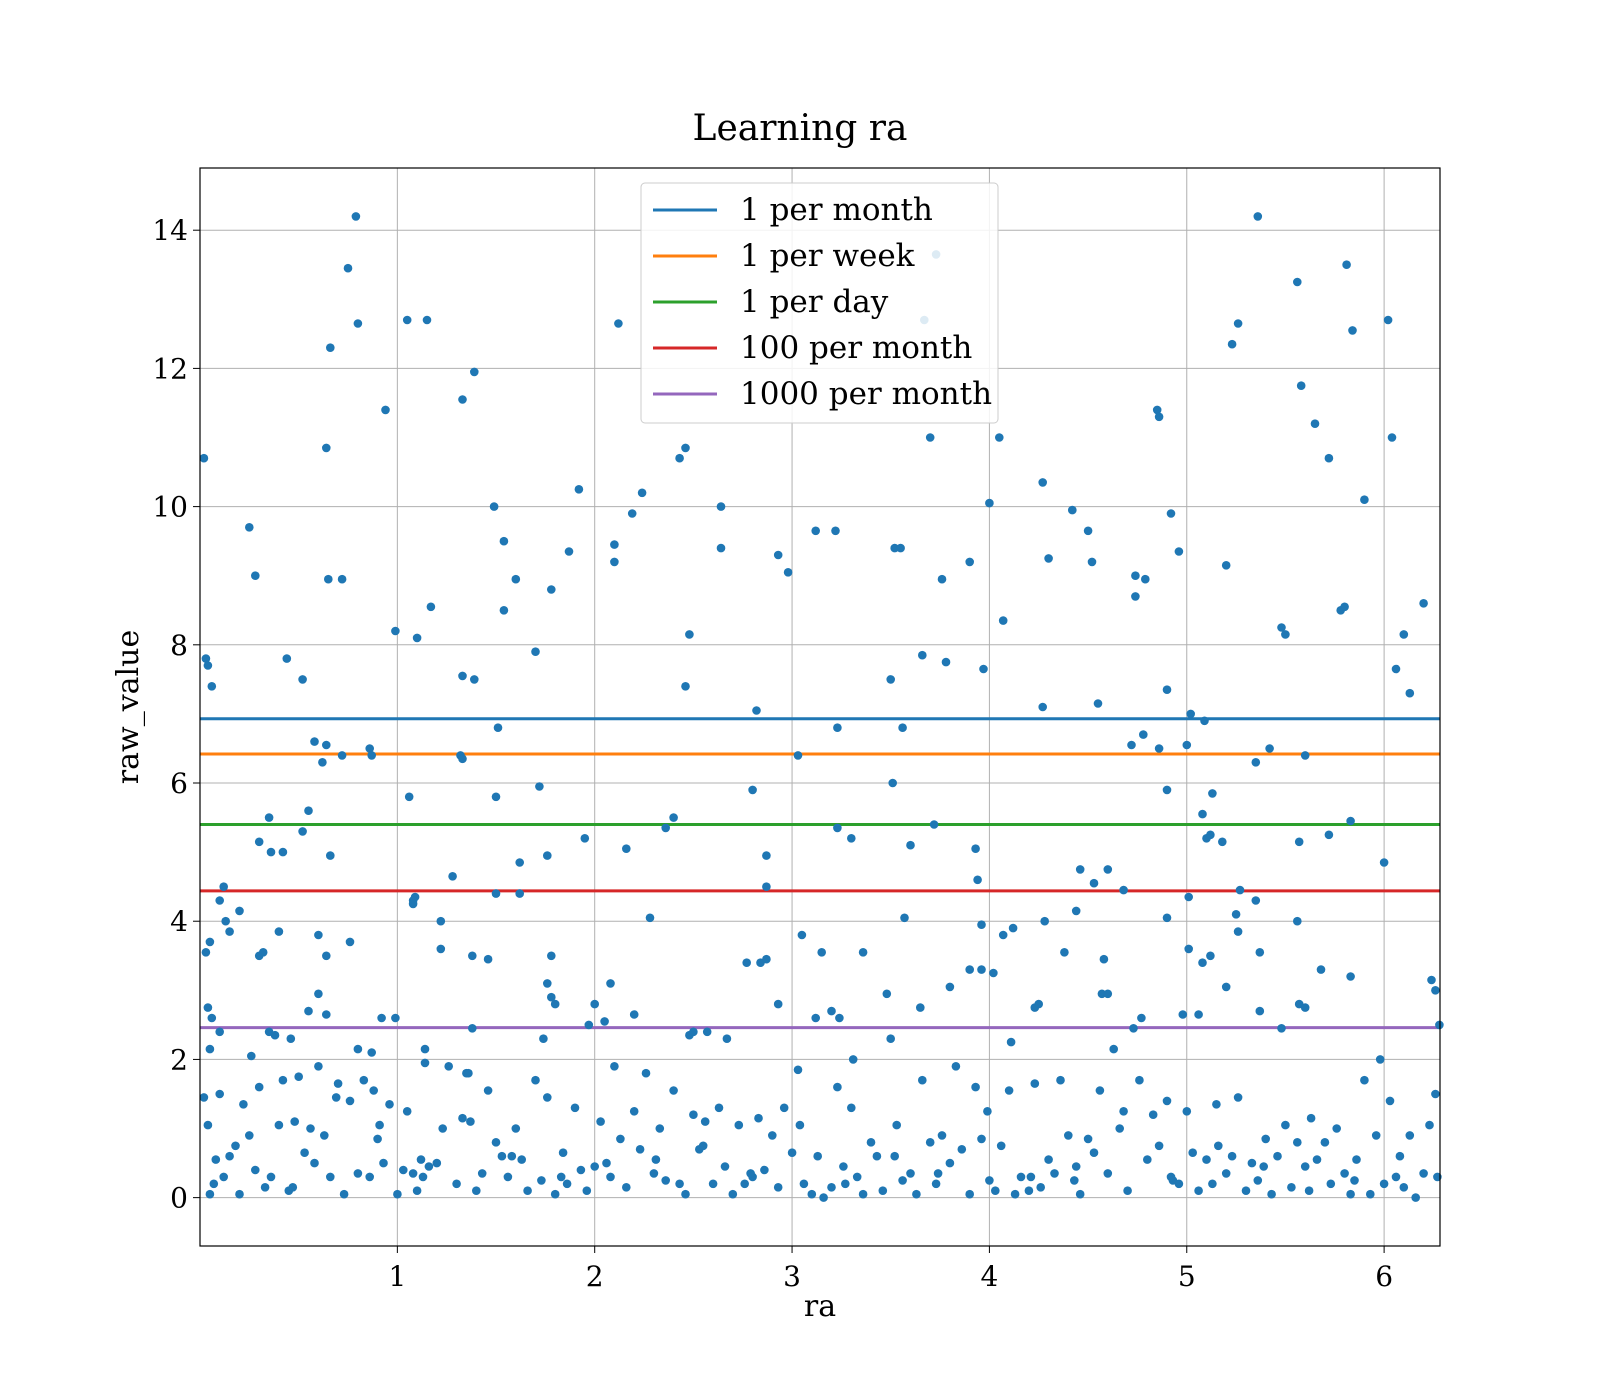 The height and width of the screenshot is (1400, 1600). What do you see at coordinates (179, 645) in the screenshot?
I see `y-tick-label: 8` at bounding box center [179, 645].